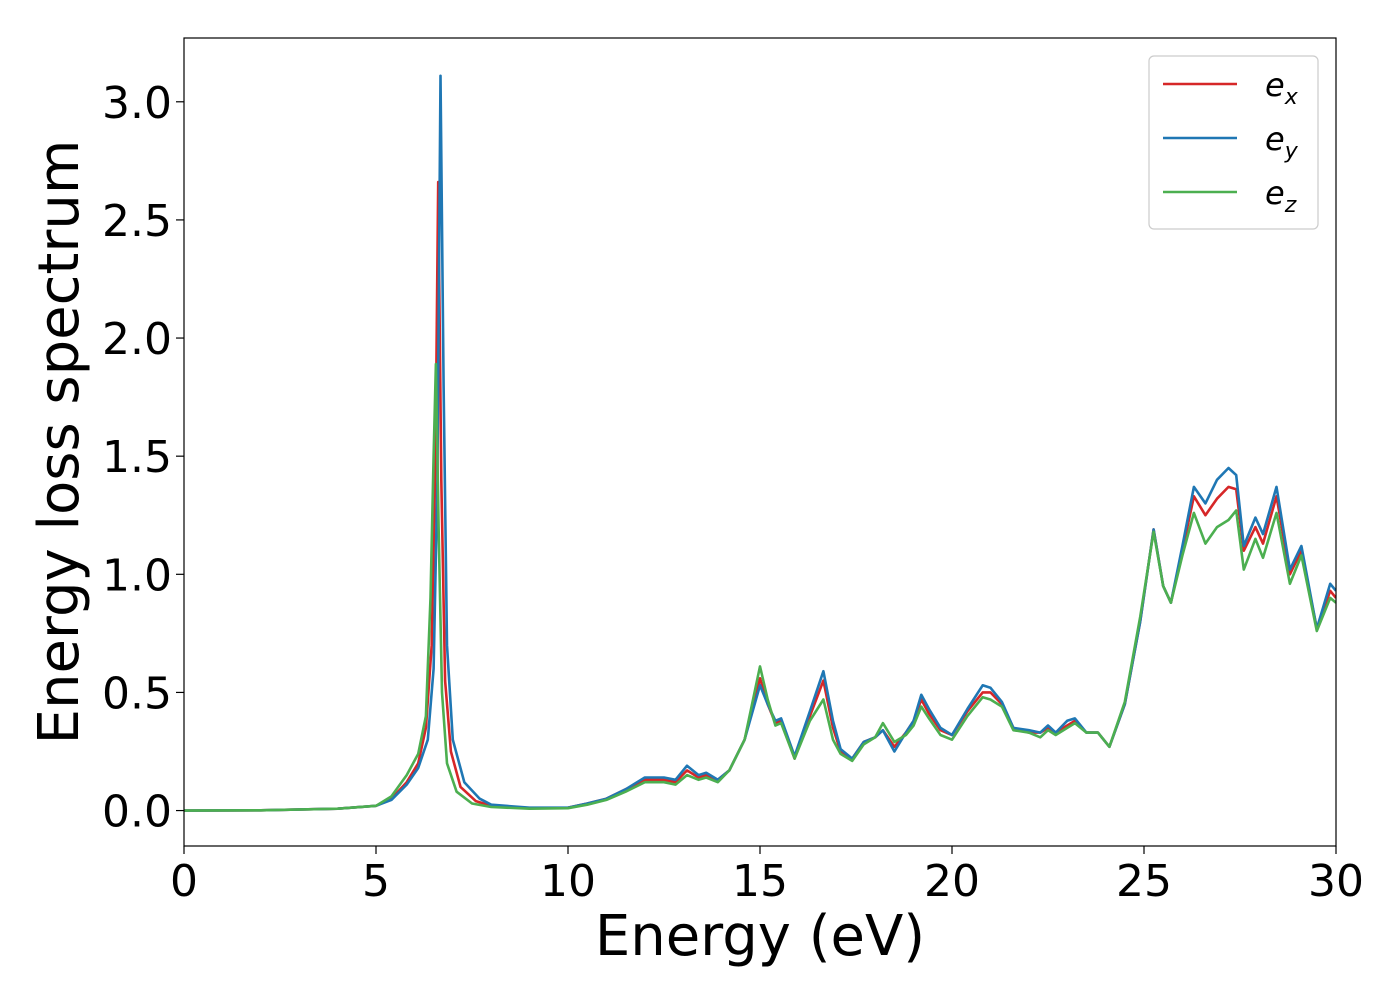 The width and height of the screenshot is (1400, 1000). Describe the element at coordinates (137, 103) in the screenshot. I see `y-tick-label: 3.0` at that location.